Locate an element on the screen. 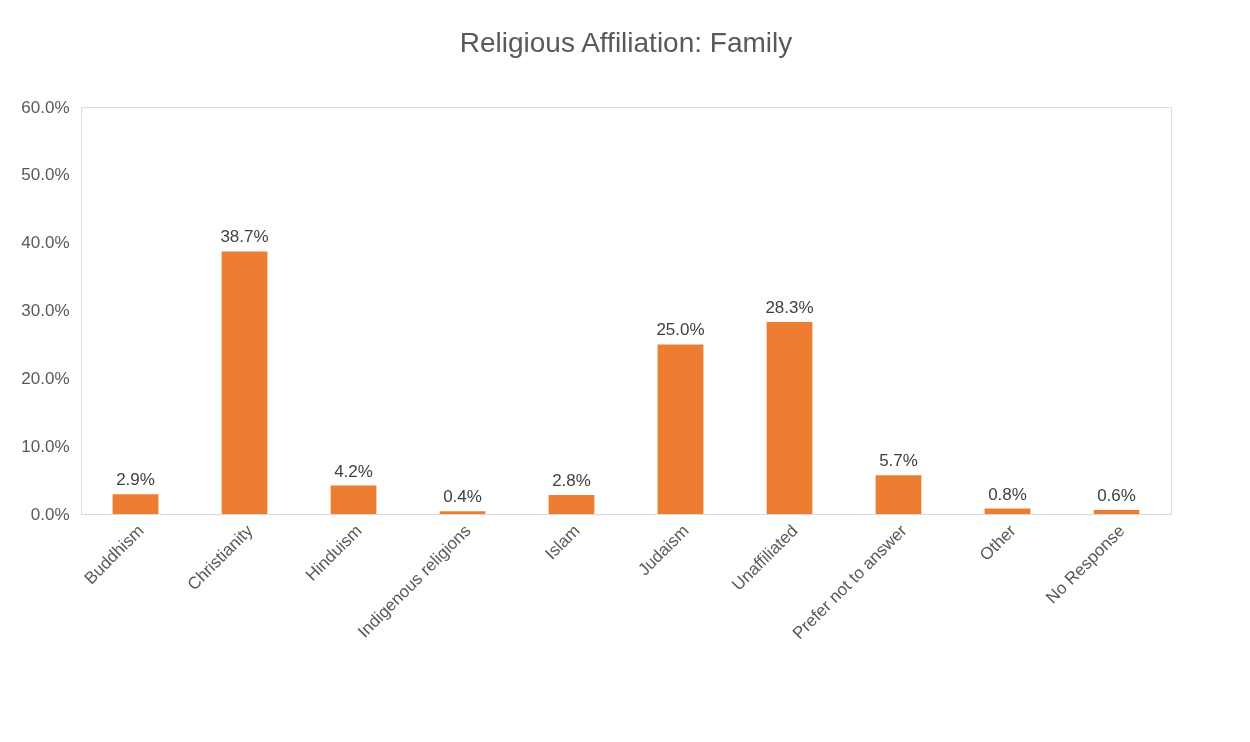 The image size is (1250, 742). data-label: 28.3% is located at coordinates (789, 308).